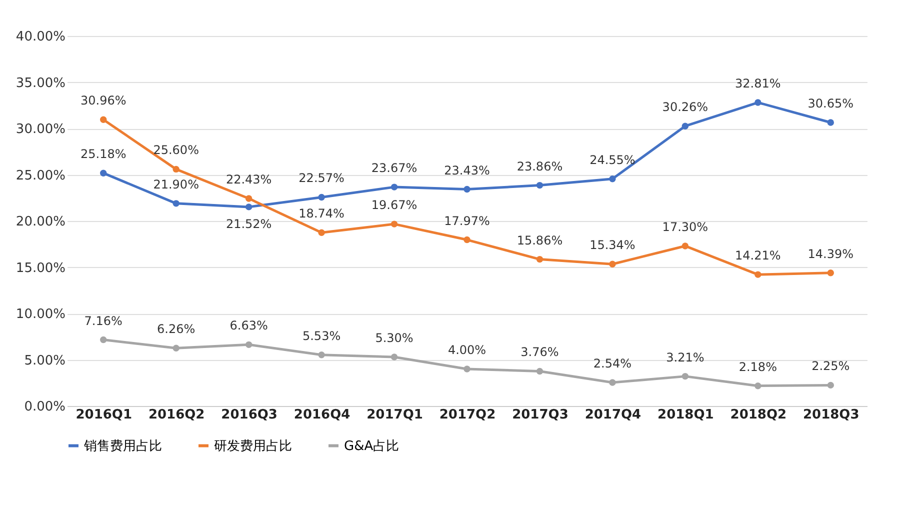  What do you see at coordinates (249, 325) in the screenshot?
I see `data-label: 6.63%` at bounding box center [249, 325].